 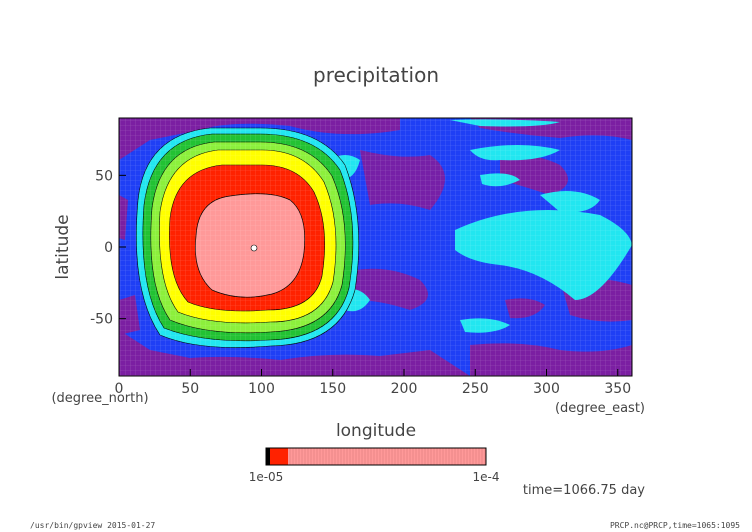 What do you see at coordinates (486, 477) in the screenshot?
I see `colorbar-max-label: 1e-4` at bounding box center [486, 477].